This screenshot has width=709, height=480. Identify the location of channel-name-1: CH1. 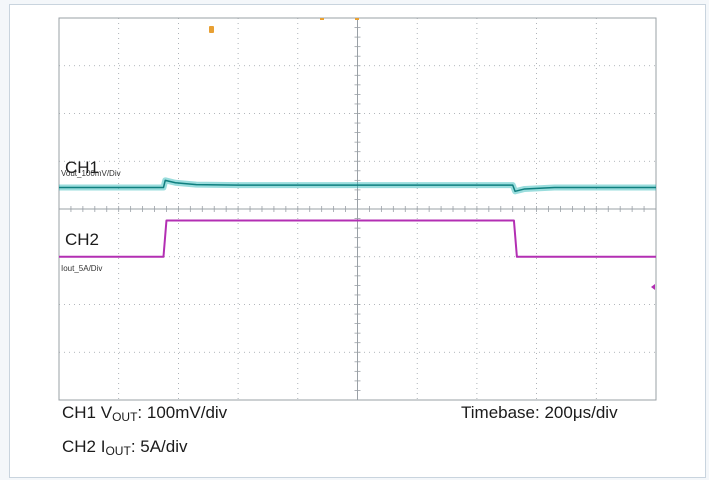
(82, 167).